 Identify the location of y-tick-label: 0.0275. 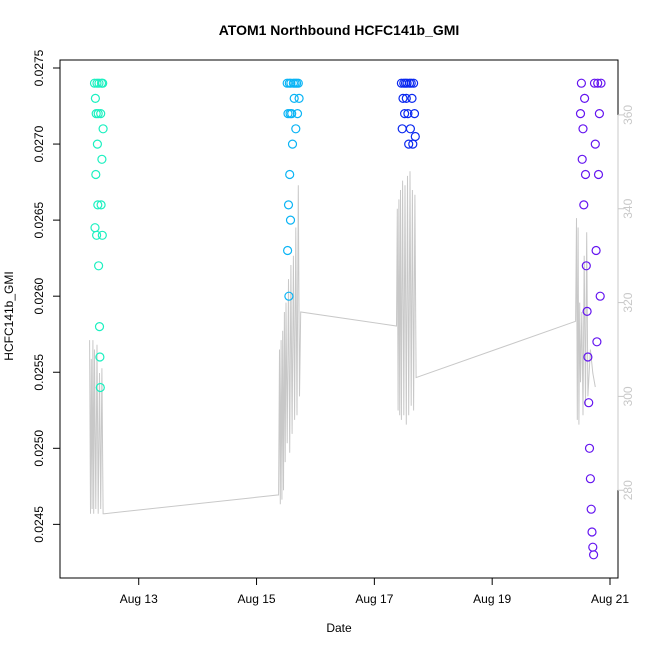
(39, 67).